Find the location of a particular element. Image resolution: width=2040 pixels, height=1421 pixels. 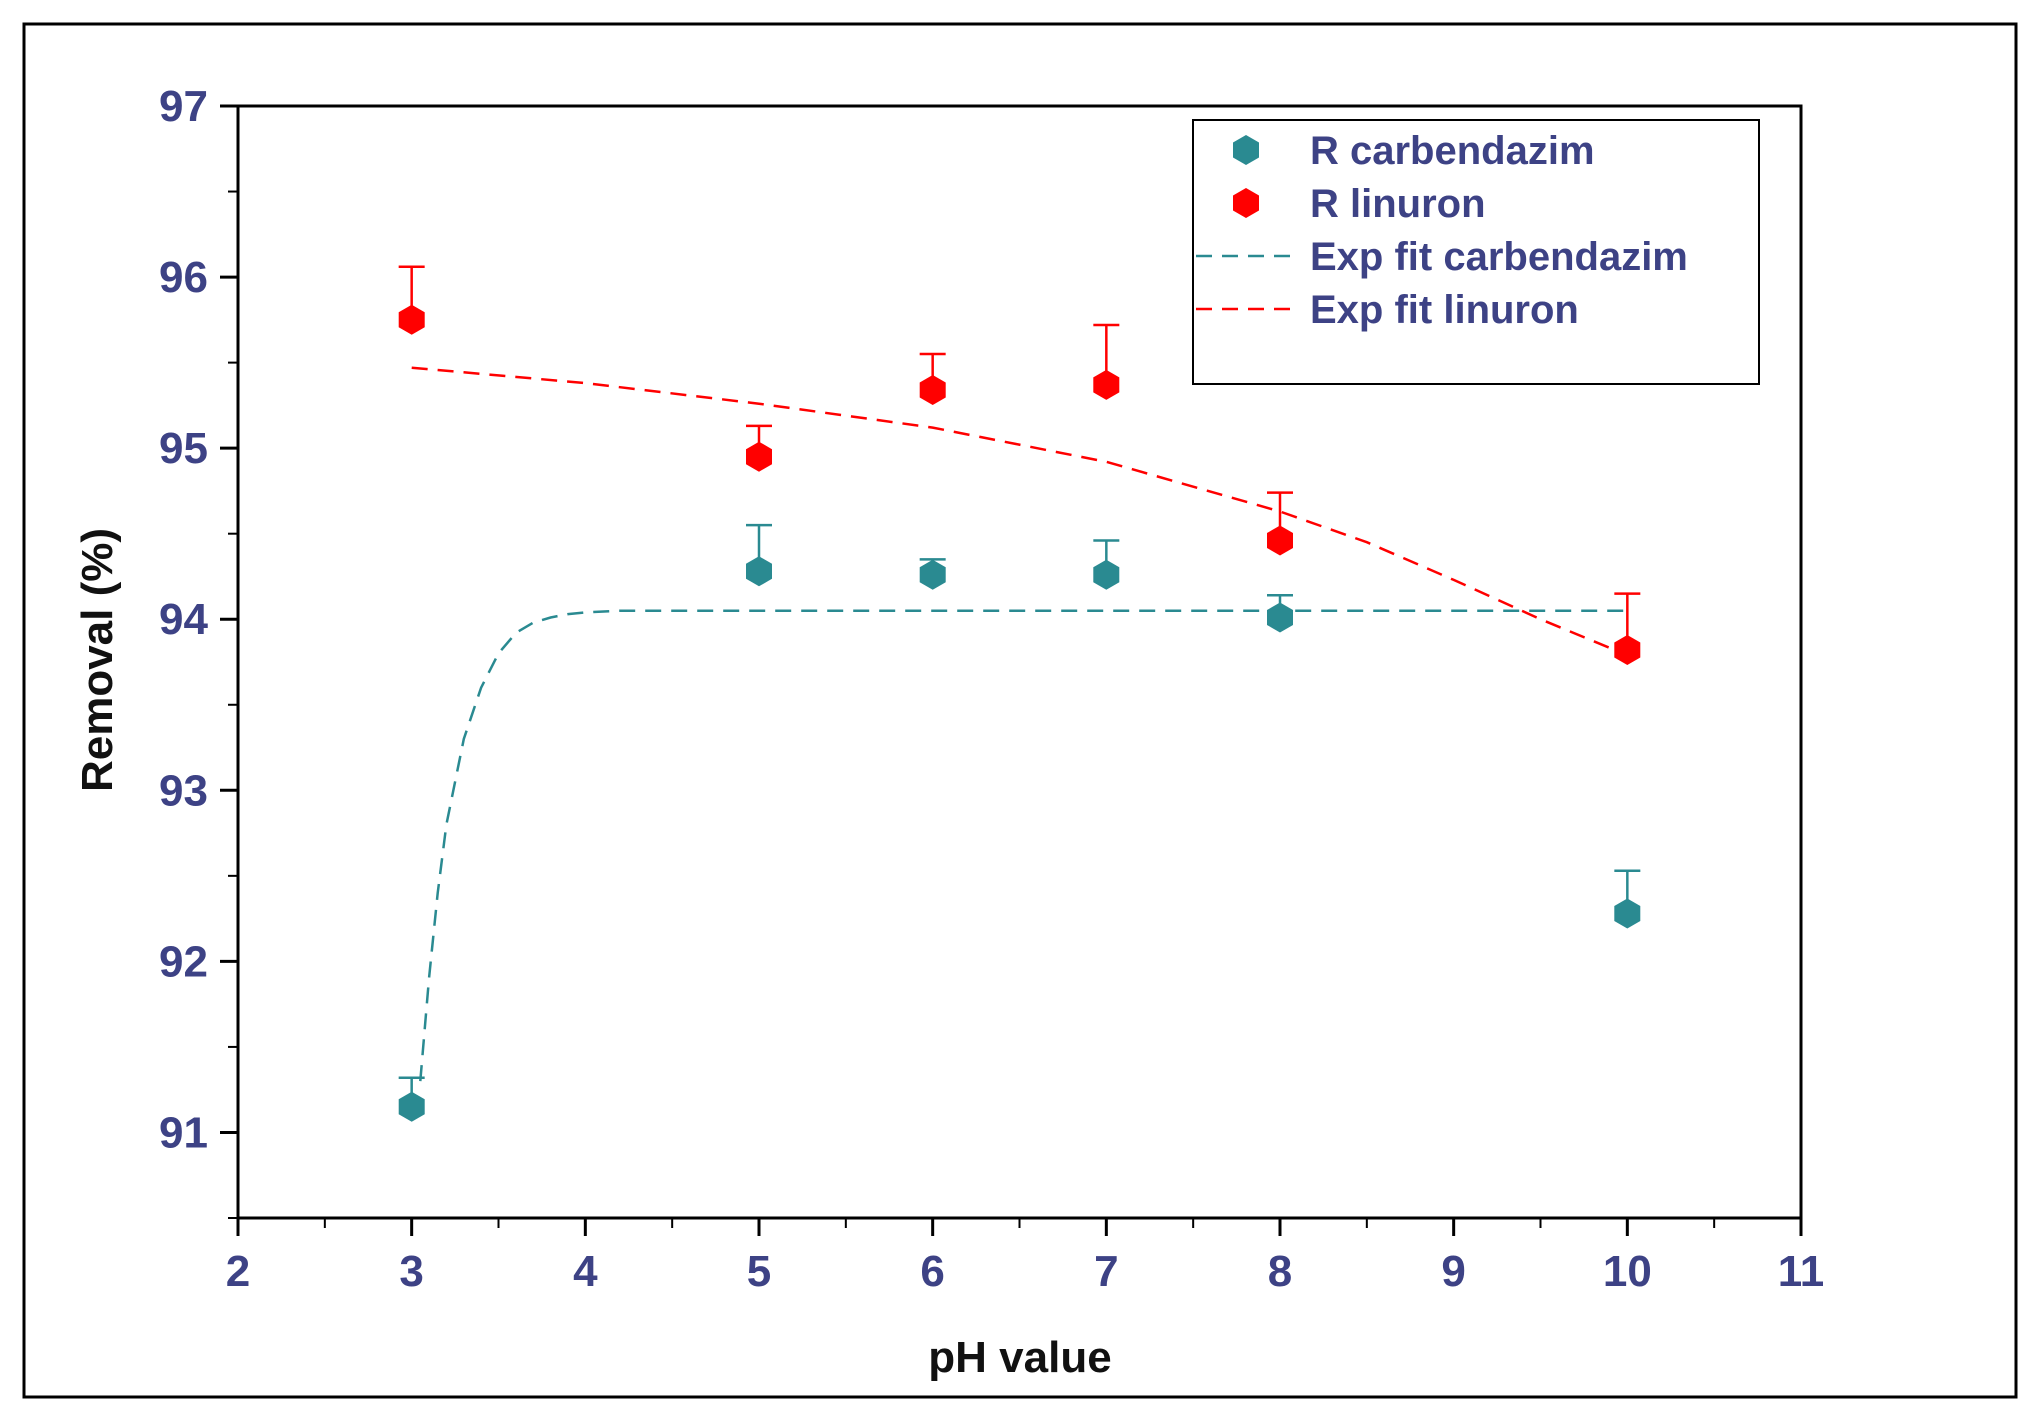

y-tick-label: 97 is located at coordinates (183, 106).